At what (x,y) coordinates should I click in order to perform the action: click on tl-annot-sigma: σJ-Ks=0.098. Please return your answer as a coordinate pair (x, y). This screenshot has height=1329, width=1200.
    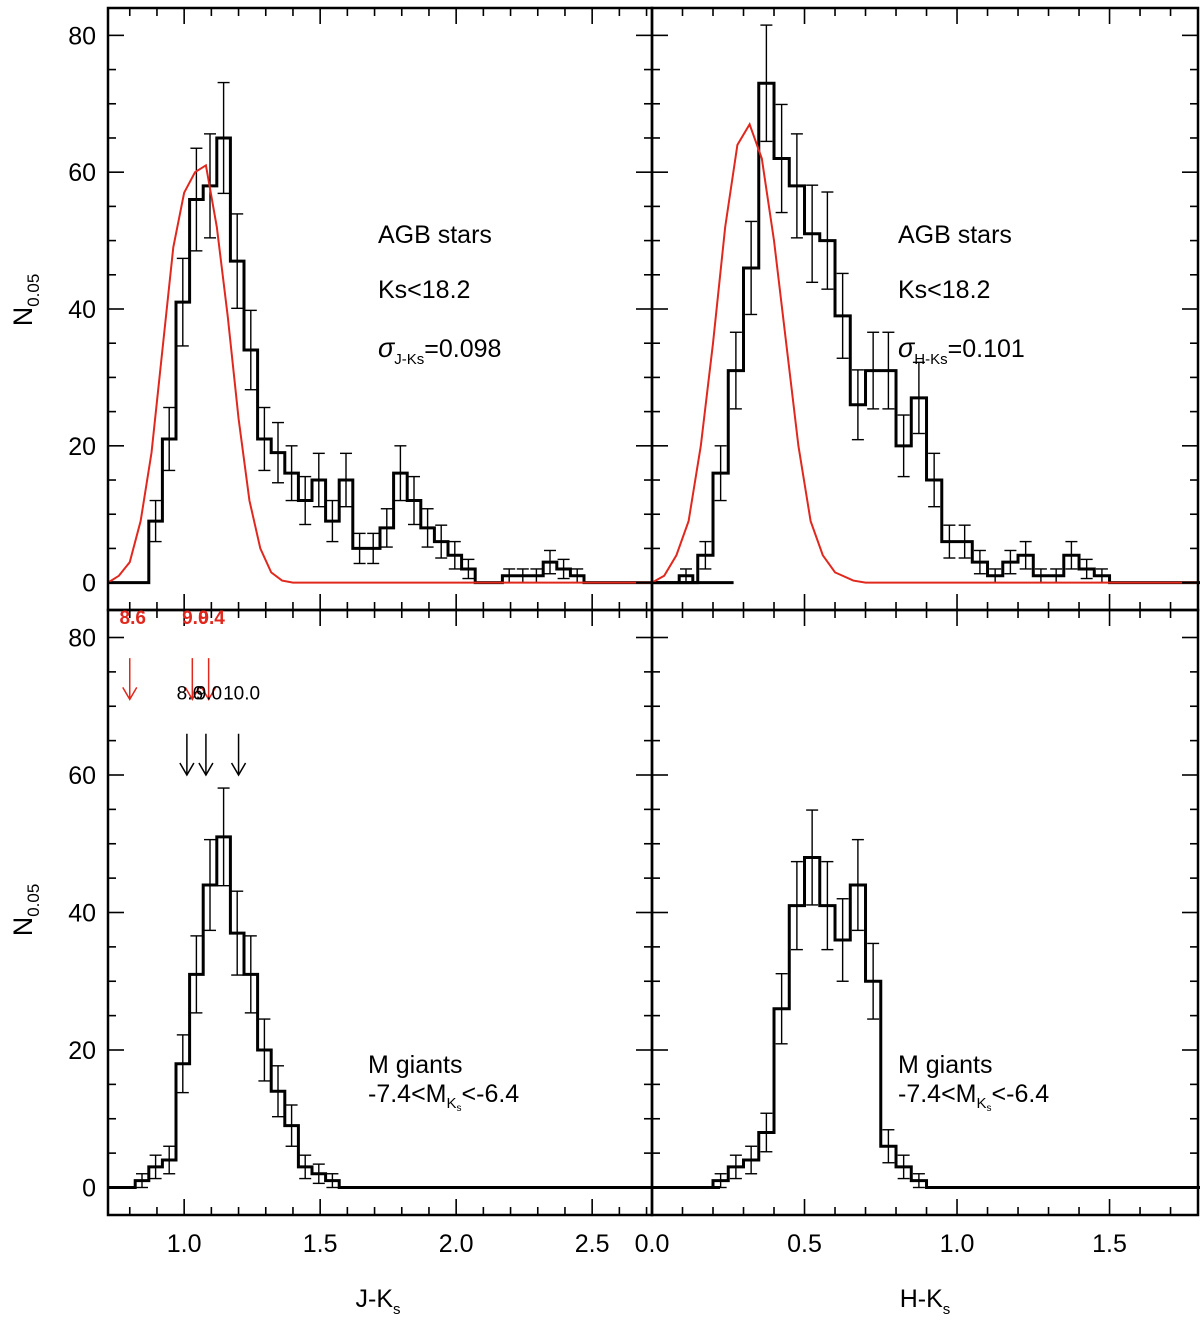
    Looking at the image, I should click on (439, 350).